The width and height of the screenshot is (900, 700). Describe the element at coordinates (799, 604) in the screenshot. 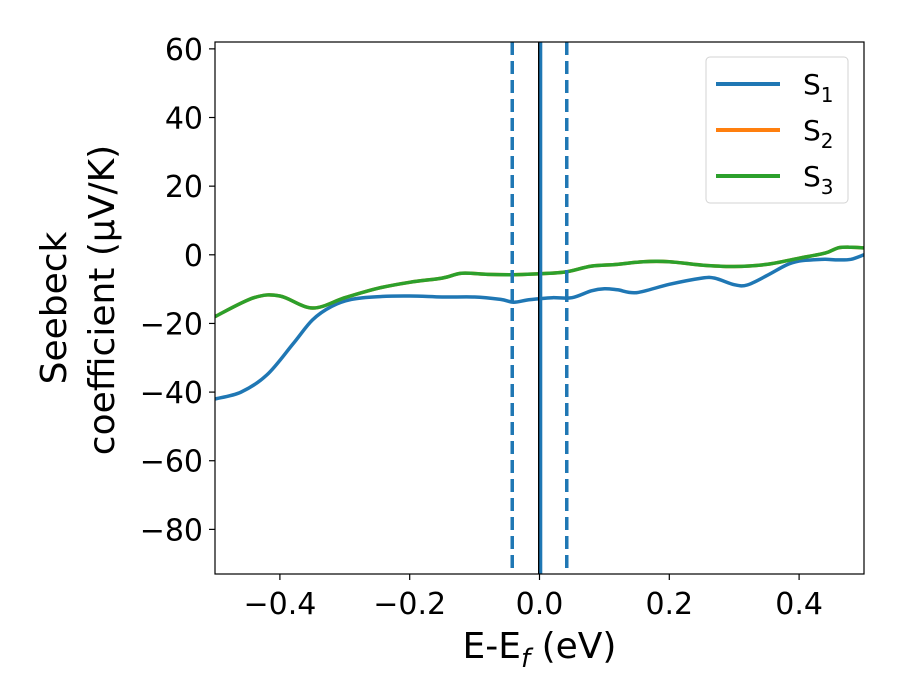

I see `x-tick-label: 0.4` at that location.